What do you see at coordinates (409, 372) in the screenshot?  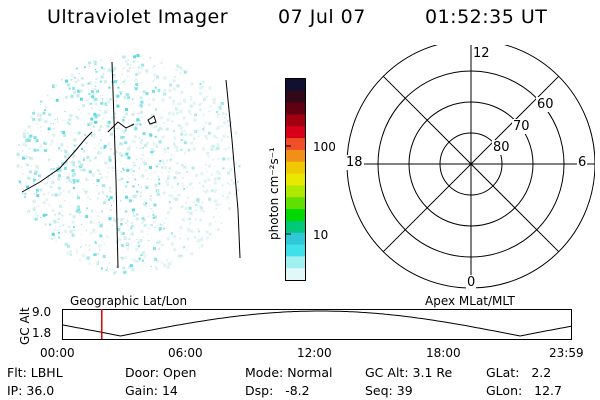 I see `info-gc-alt: GC Alt: 3.1 Re` at bounding box center [409, 372].